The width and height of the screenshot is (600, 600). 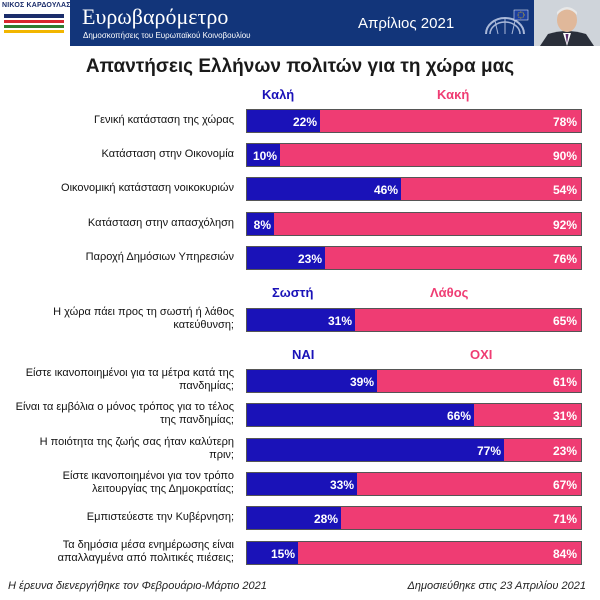 I want to click on response-bar: 33% 67%, so click(x=414, y=484).